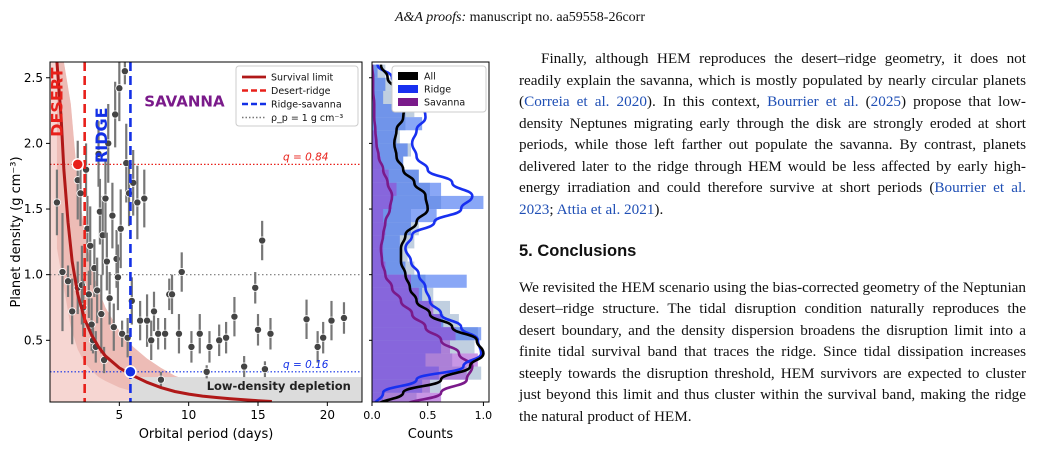 The height and width of the screenshot is (473, 1040). Describe the element at coordinates (257, 415) in the screenshot. I see `x-tick-label: 15` at that location.